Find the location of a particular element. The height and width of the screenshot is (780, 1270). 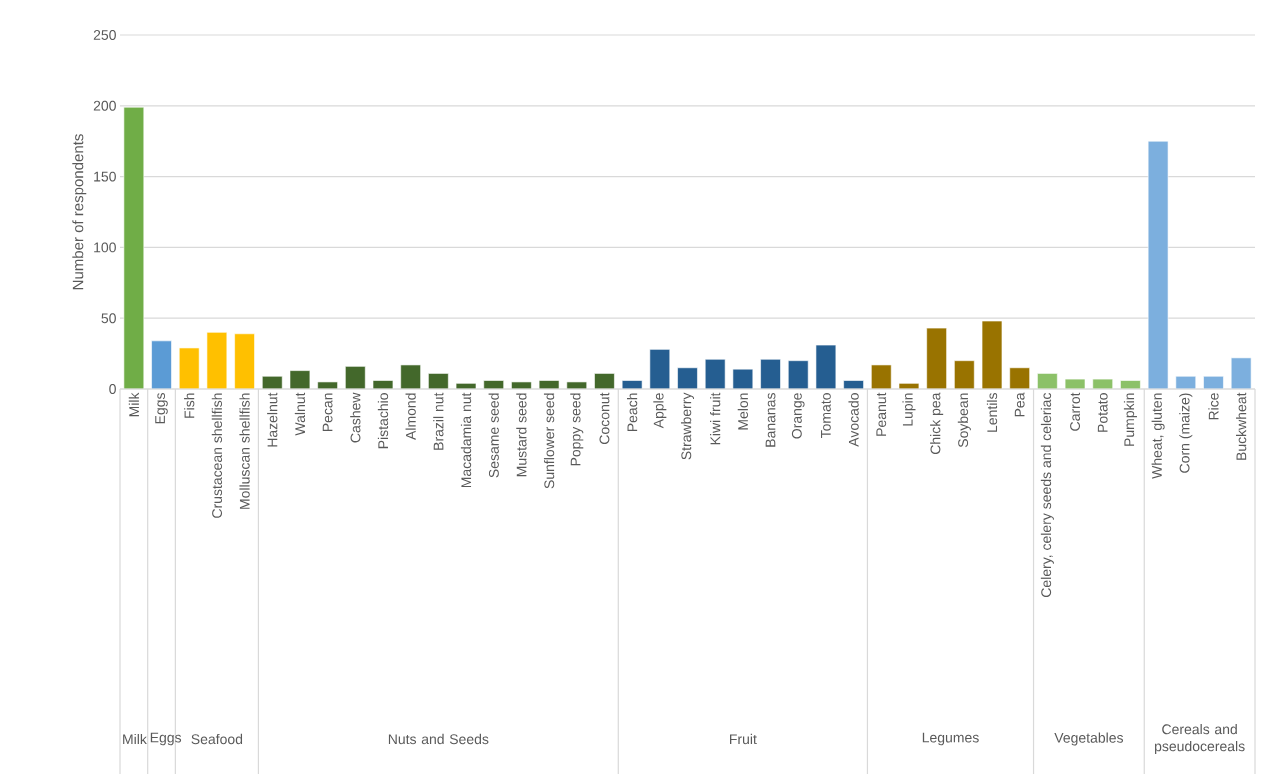

x-tick-label: Celery, celery seeds and celeriac is located at coordinates (1047, 494).